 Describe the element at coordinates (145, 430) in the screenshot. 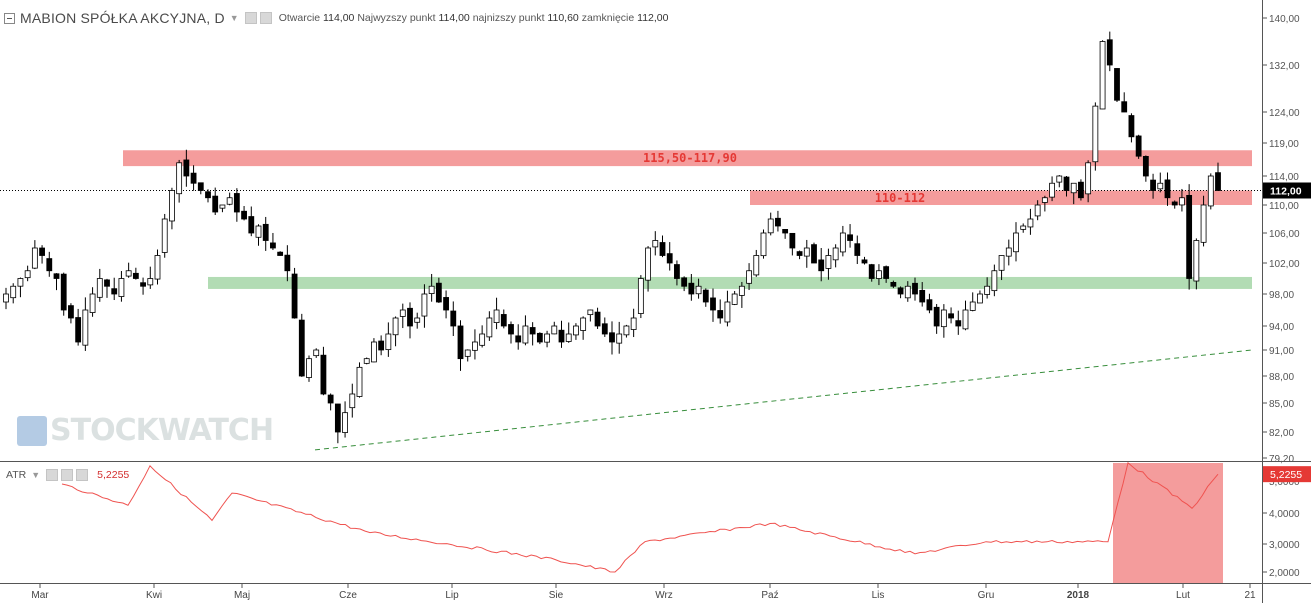

I see `stockwatch-watermark: STOCKWATCH` at that location.